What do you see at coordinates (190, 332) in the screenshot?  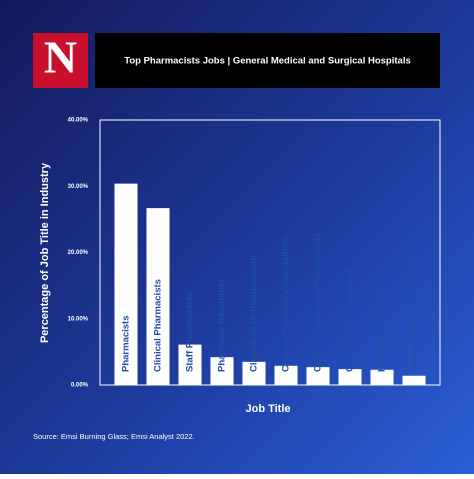 I see `x-tick-label: Staff Pharmacists` at bounding box center [190, 332].